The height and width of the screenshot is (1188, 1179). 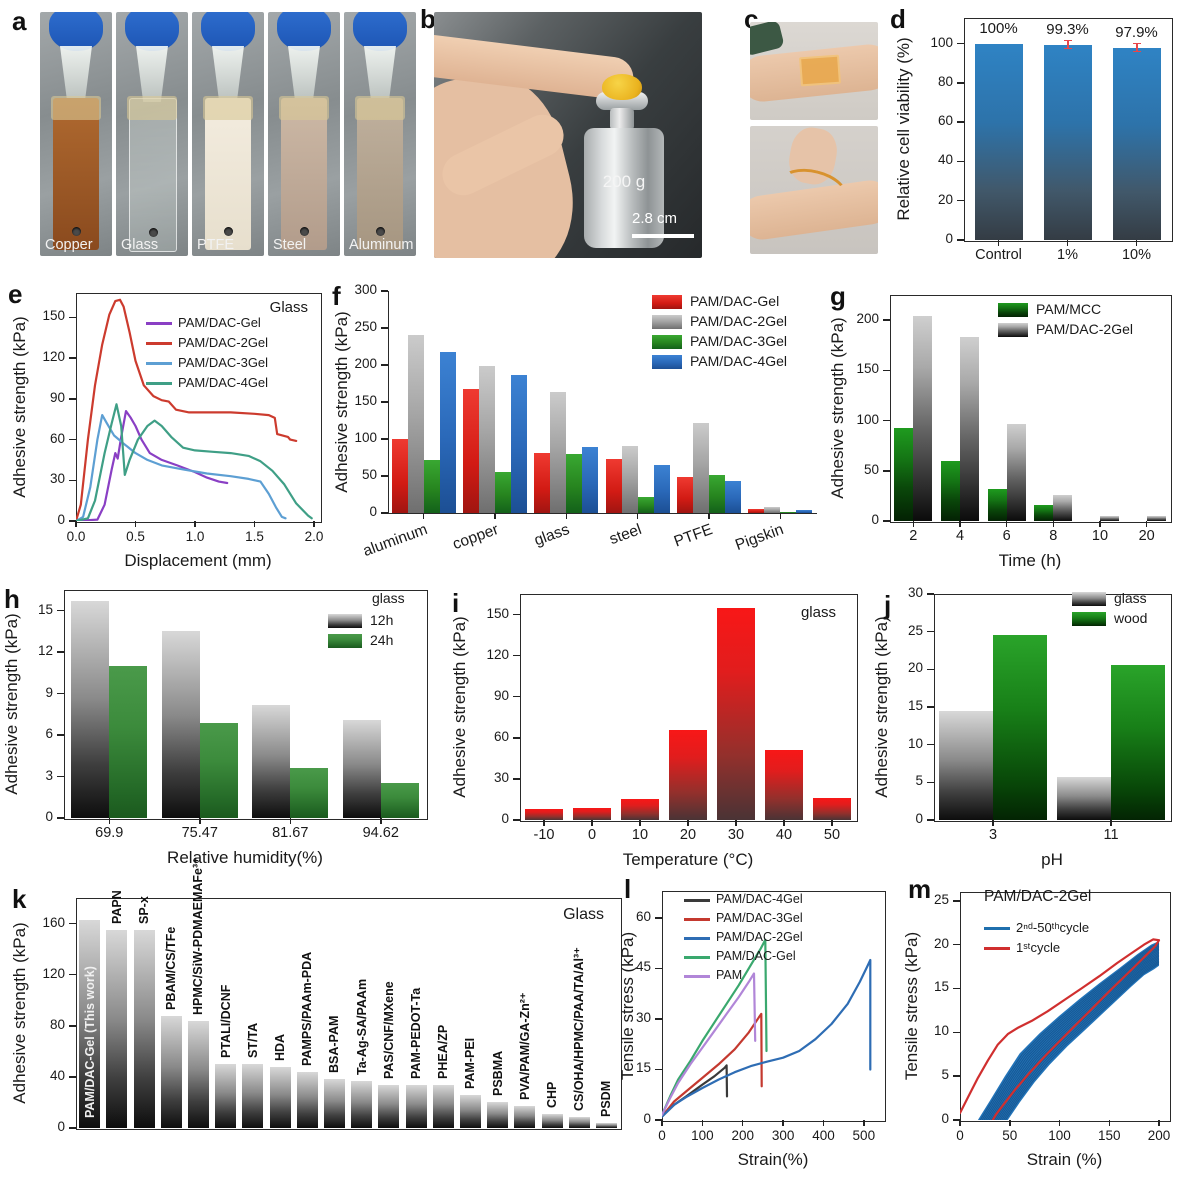 What do you see at coordinates (998, 28) in the screenshot?
I see `bar-value-label: 100%` at bounding box center [998, 28].